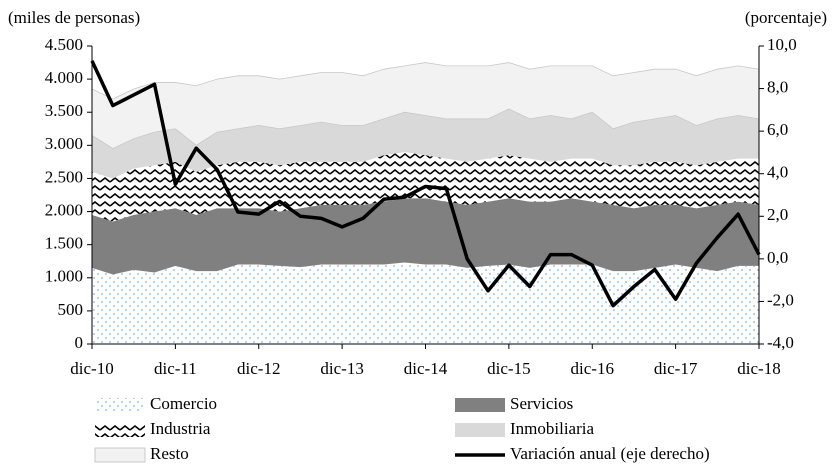  I want to click on legend-label: Resto, so click(169, 453).